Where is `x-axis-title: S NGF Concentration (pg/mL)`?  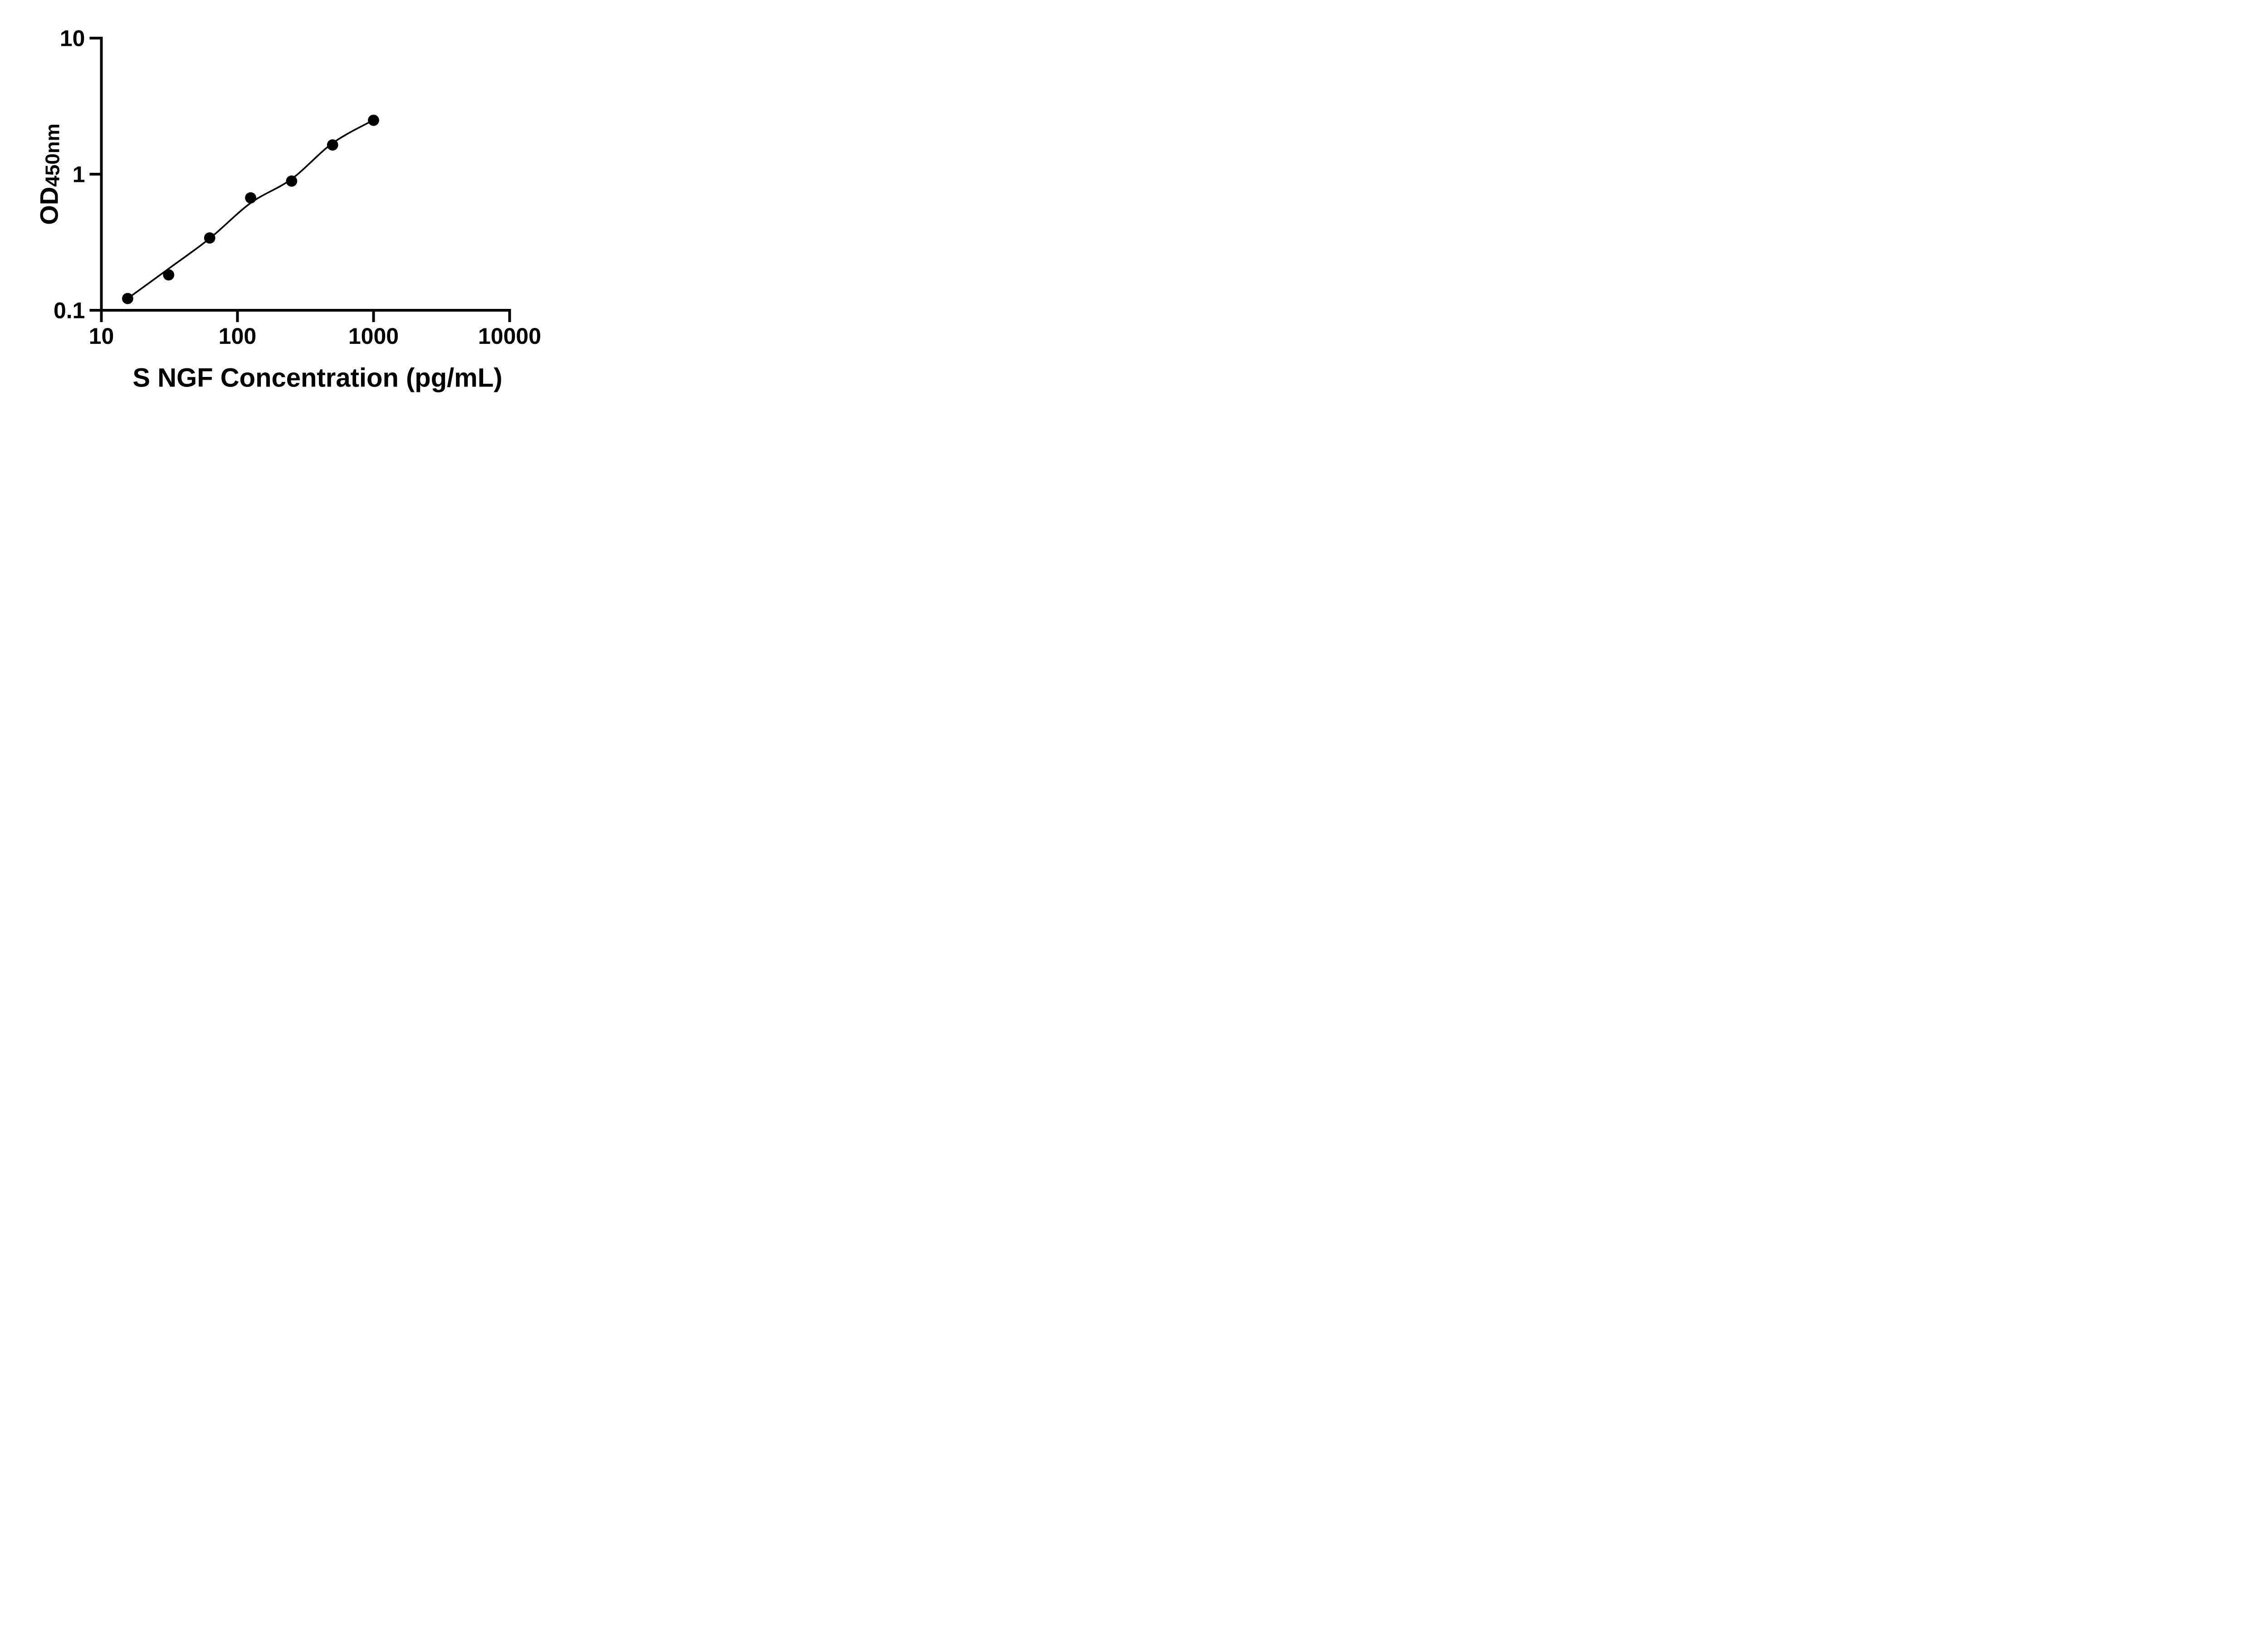 x-axis-title: S NGF Concentration (pg/mL) is located at coordinates (318, 378).